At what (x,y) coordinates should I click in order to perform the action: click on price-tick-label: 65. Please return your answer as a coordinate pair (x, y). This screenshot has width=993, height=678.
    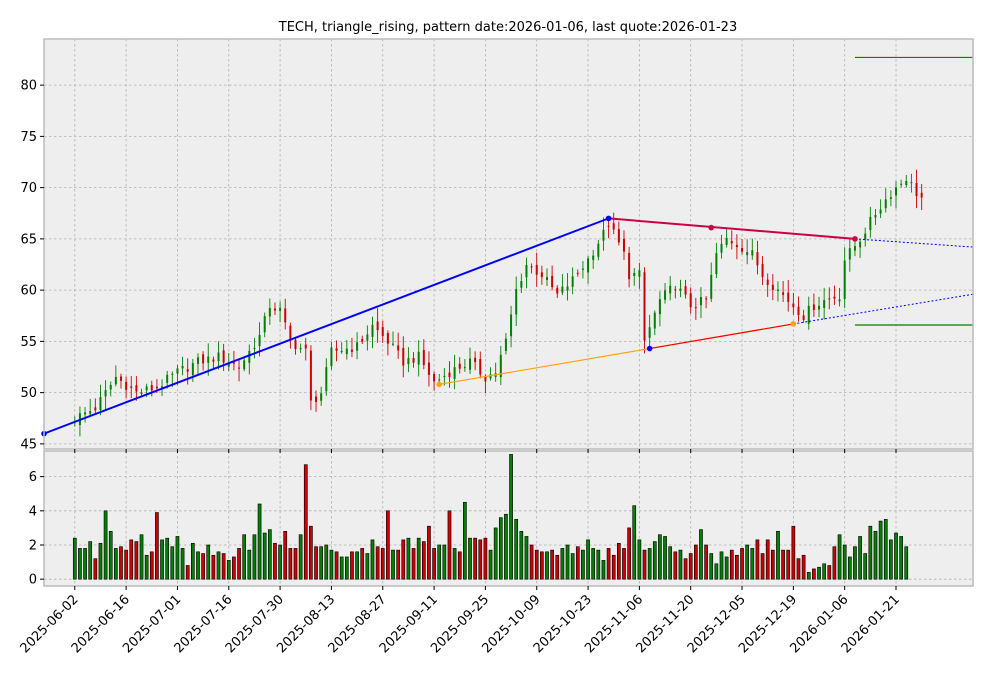
    Looking at the image, I should click on (28, 239).